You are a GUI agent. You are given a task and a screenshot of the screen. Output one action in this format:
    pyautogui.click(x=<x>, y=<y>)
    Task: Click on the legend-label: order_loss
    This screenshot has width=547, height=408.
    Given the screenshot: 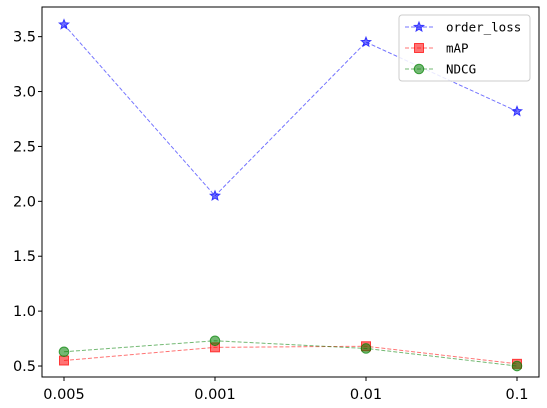 What is the action you would take?
    pyautogui.click(x=483, y=27)
    